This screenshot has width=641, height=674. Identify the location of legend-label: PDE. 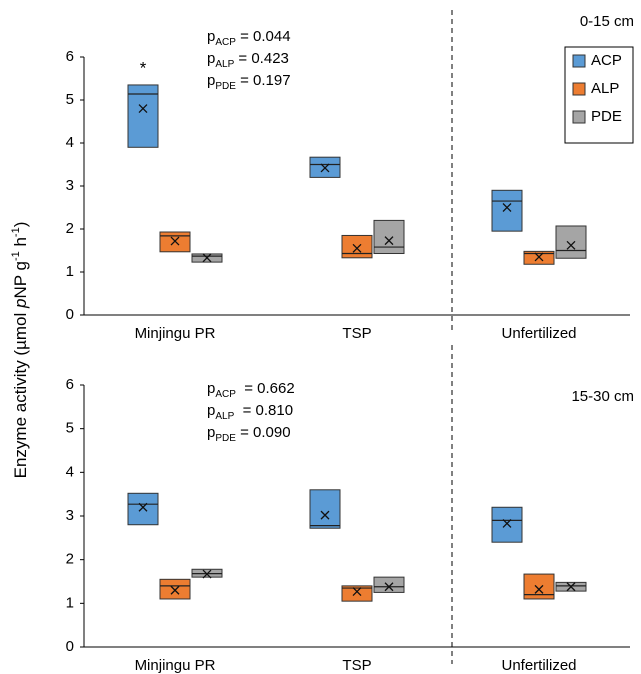
(606, 116).